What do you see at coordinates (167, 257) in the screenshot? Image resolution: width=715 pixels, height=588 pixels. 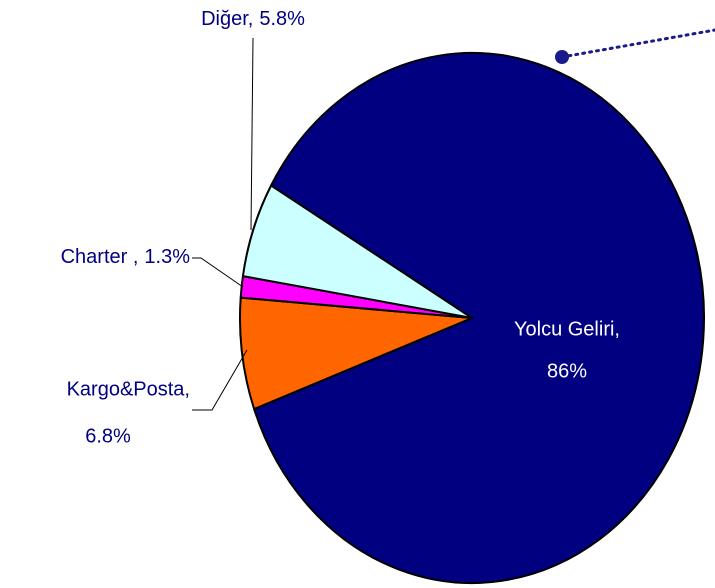 I see `data-label-value: 1.3%` at bounding box center [167, 257].